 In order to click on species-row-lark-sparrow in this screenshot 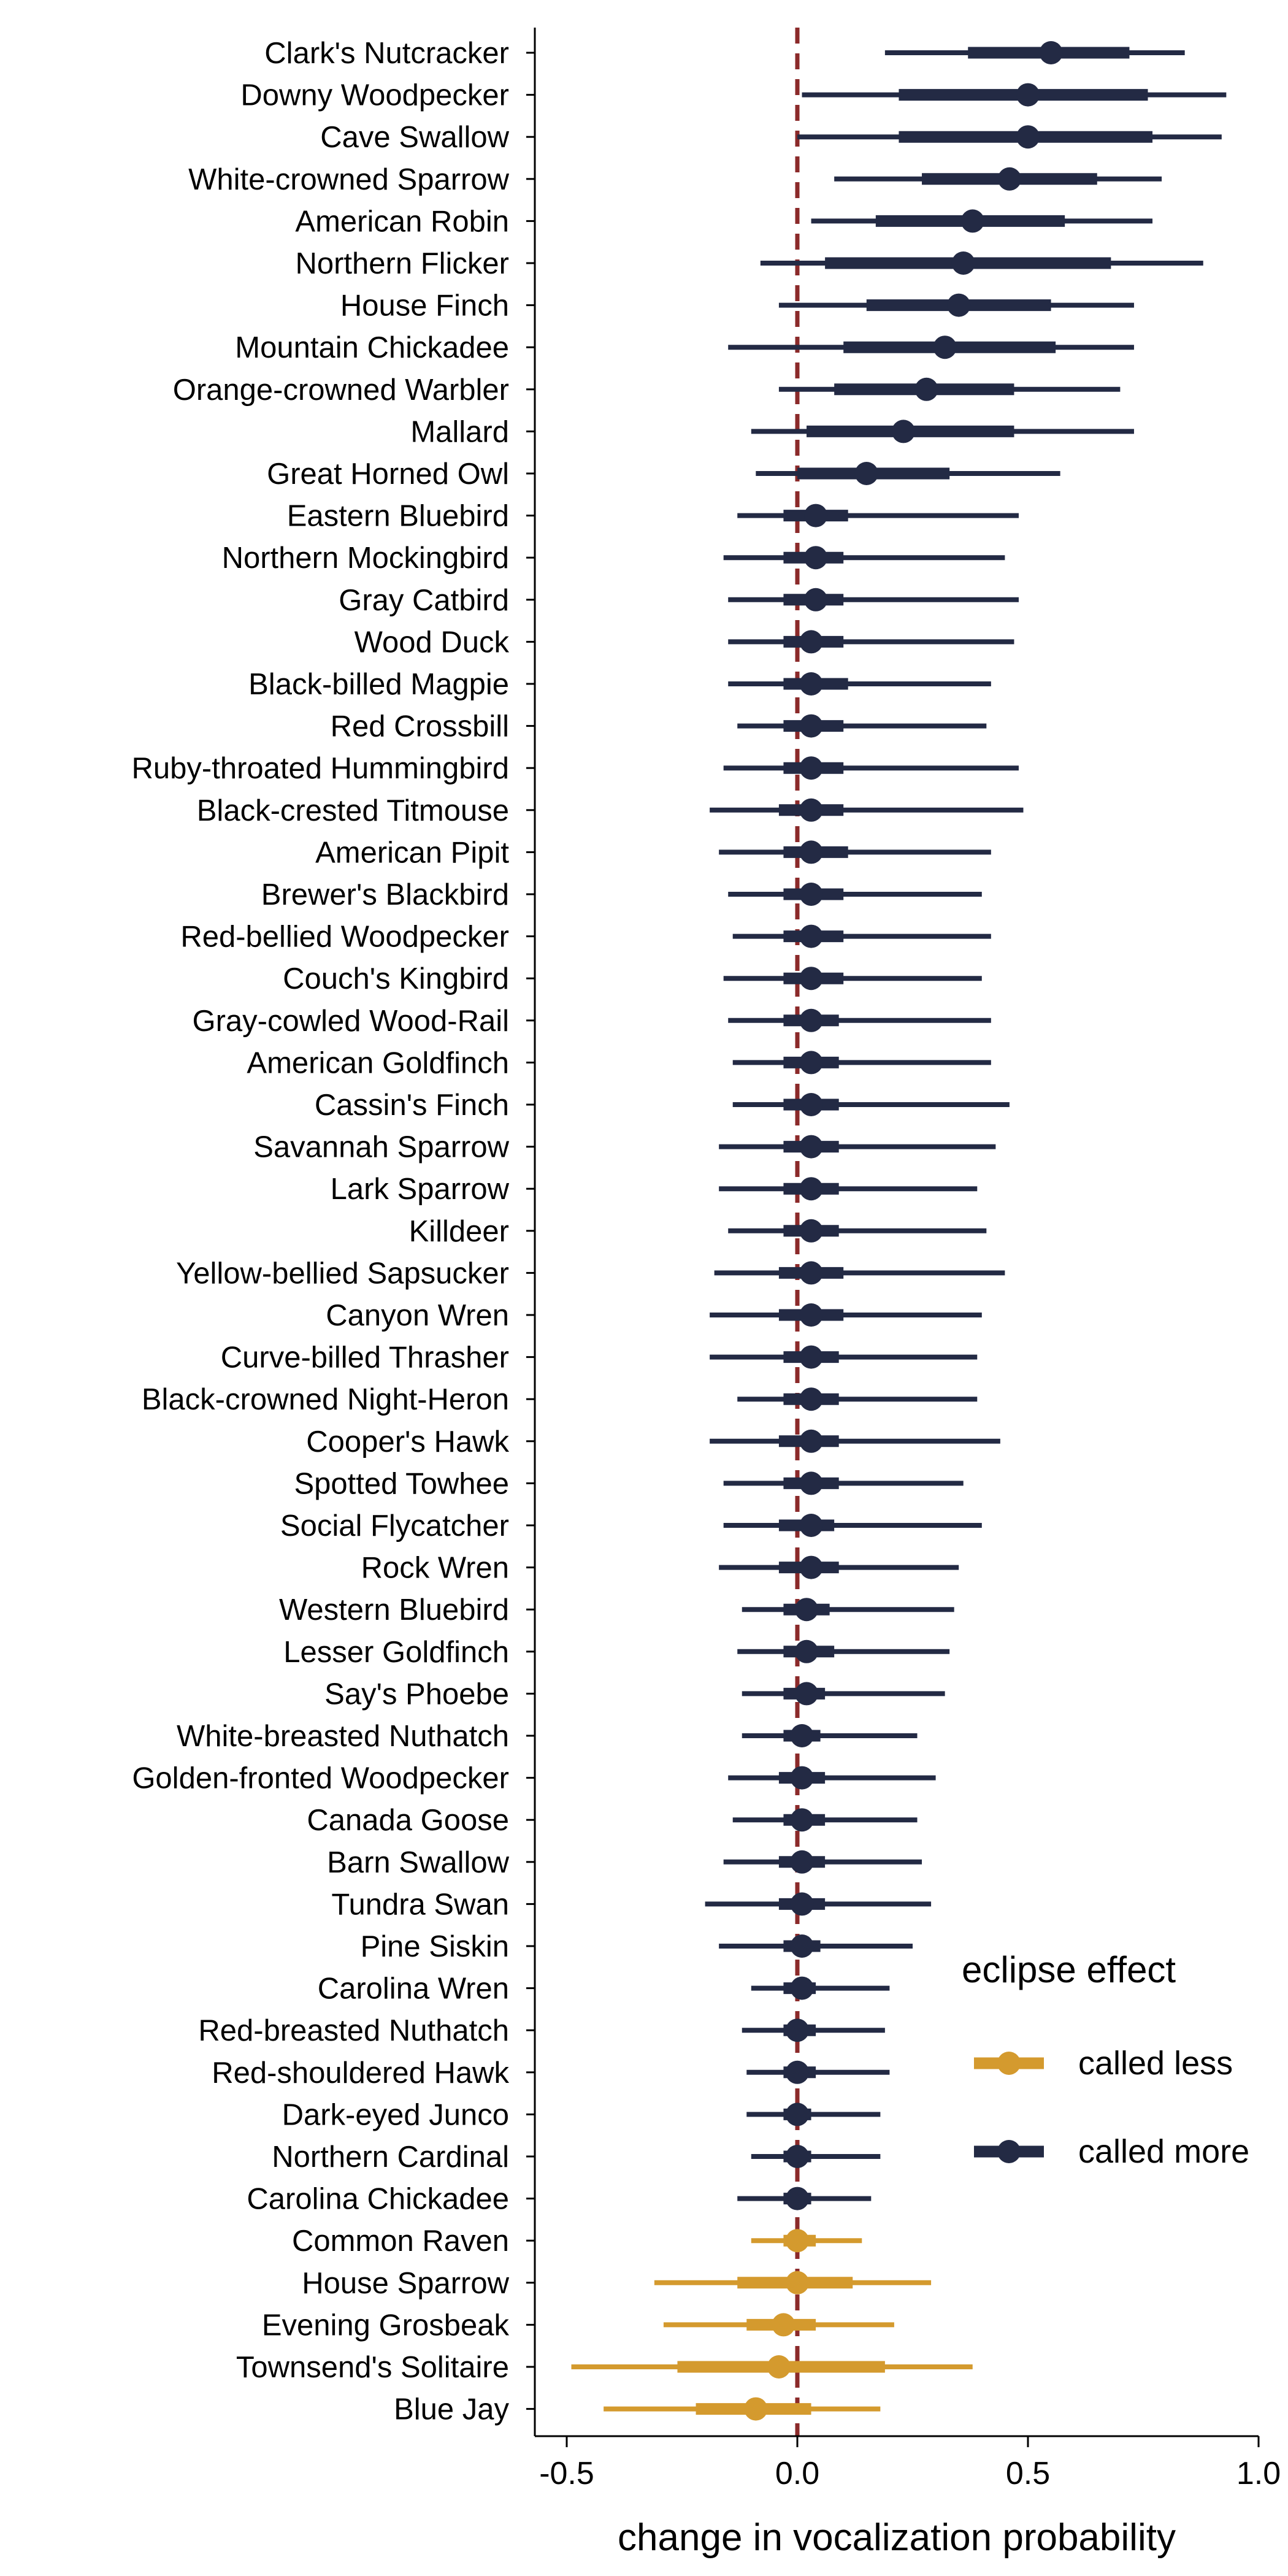, I will do `click(848, 1189)`.